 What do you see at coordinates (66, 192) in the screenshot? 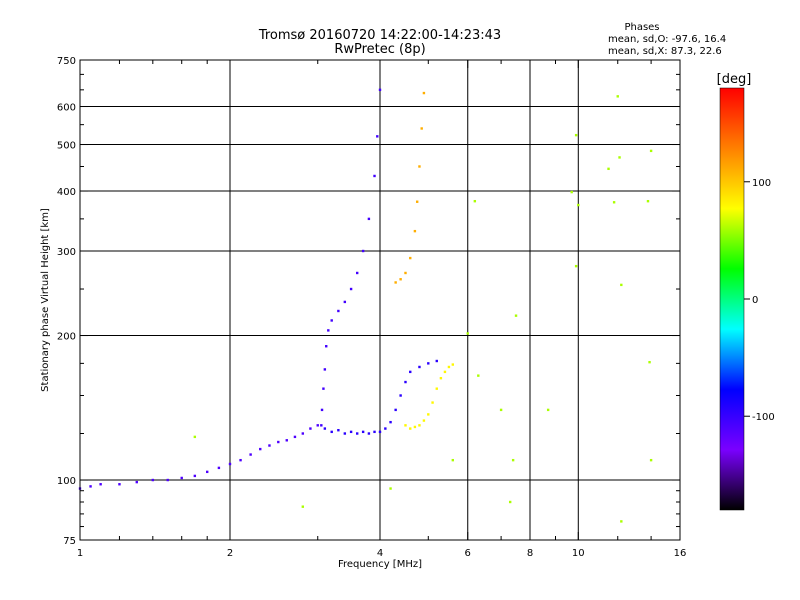
I see `y-tick-label: 400` at bounding box center [66, 192].